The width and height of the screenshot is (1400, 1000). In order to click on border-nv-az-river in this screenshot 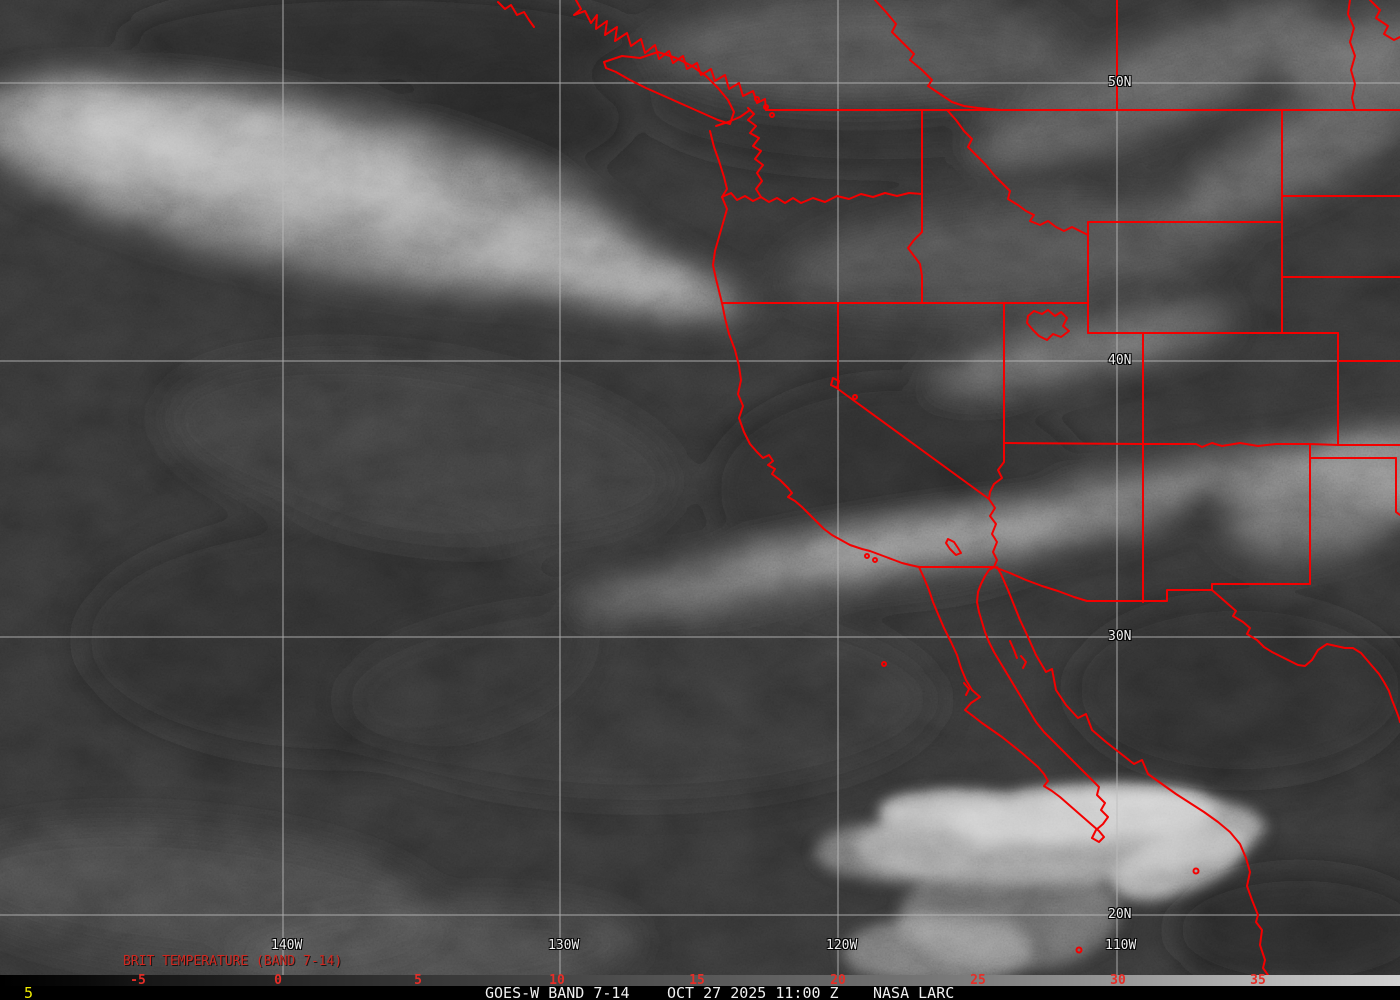, I will do `click(996, 471)`.